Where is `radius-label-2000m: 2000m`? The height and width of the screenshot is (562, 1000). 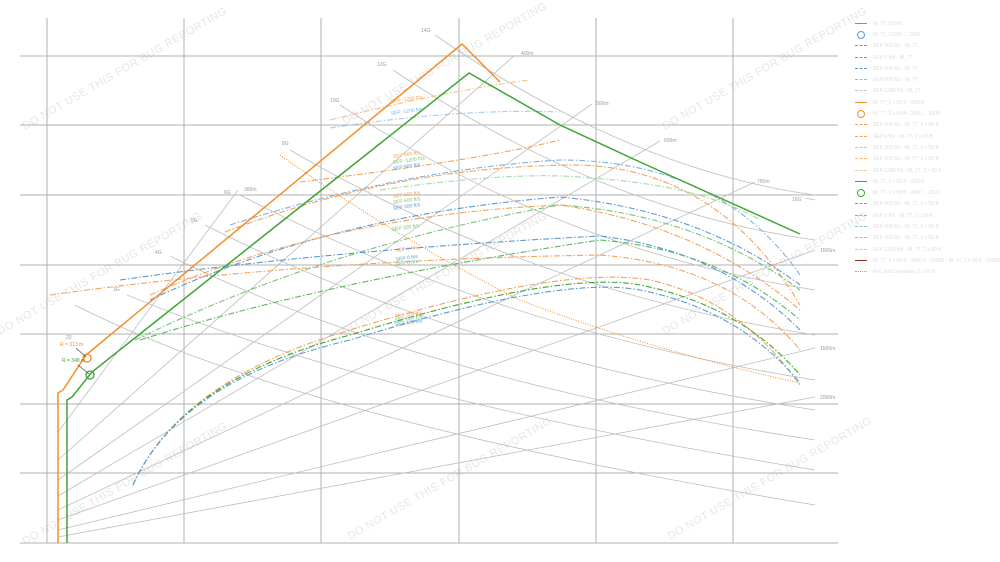 radius-label-2000m: 2000m is located at coordinates (827, 398).